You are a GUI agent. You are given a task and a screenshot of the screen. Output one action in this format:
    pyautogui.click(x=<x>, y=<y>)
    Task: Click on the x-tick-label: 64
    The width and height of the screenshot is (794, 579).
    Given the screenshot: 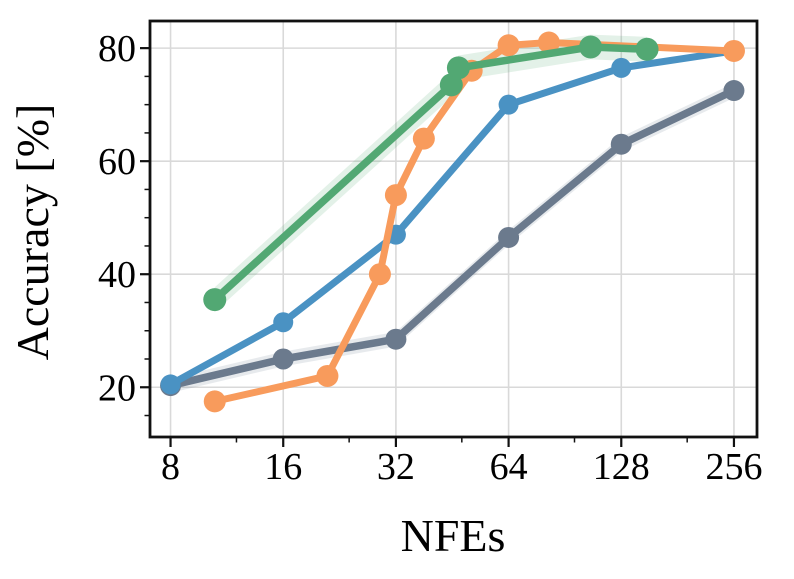 What is the action you would take?
    pyautogui.click(x=509, y=467)
    